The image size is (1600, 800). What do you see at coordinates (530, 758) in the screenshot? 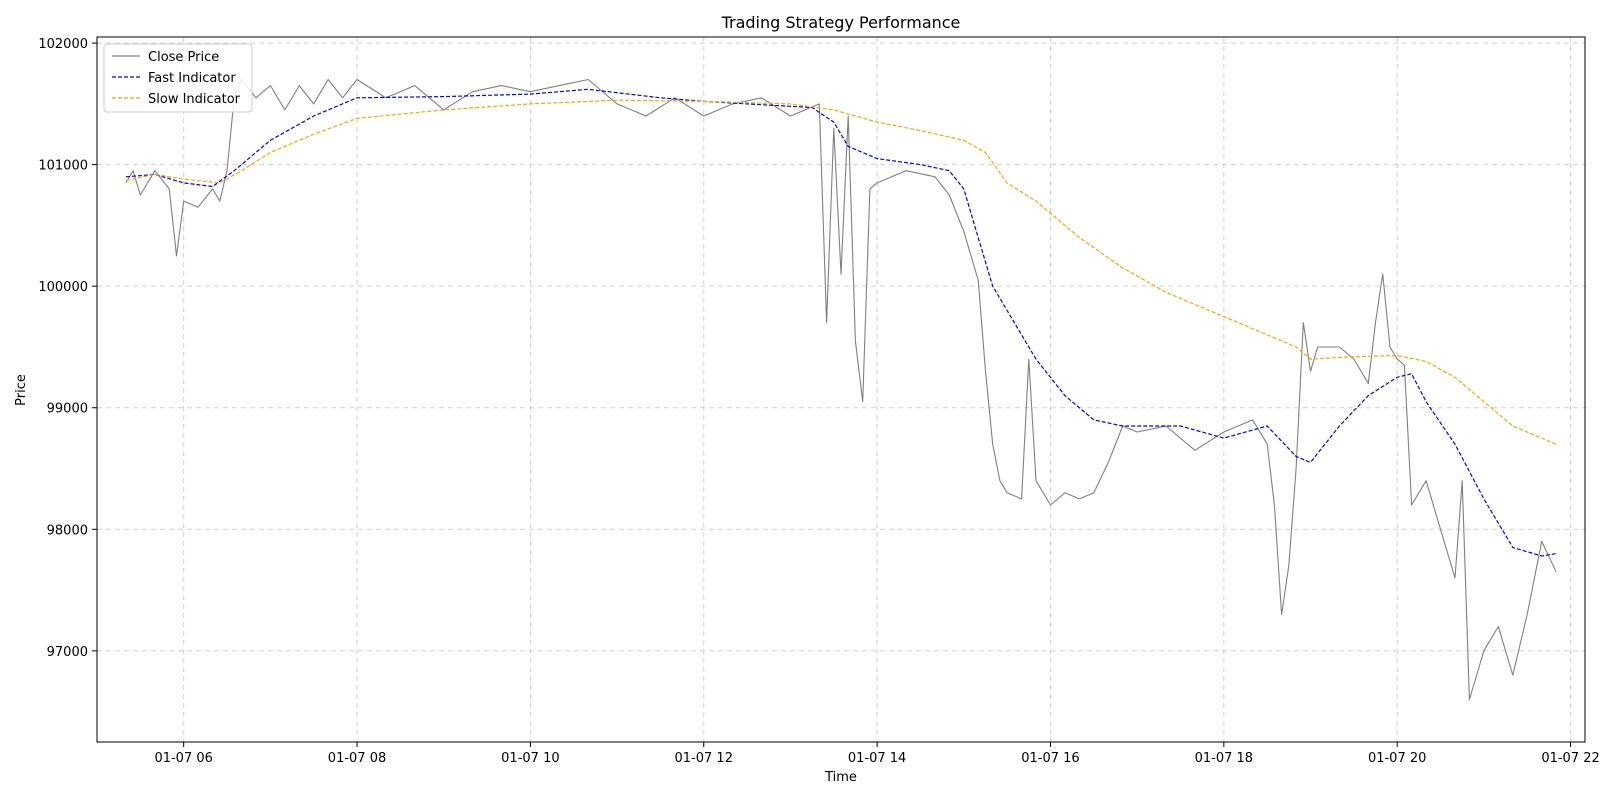
I see `x-tick-label: 01-07 10` at bounding box center [530, 758].